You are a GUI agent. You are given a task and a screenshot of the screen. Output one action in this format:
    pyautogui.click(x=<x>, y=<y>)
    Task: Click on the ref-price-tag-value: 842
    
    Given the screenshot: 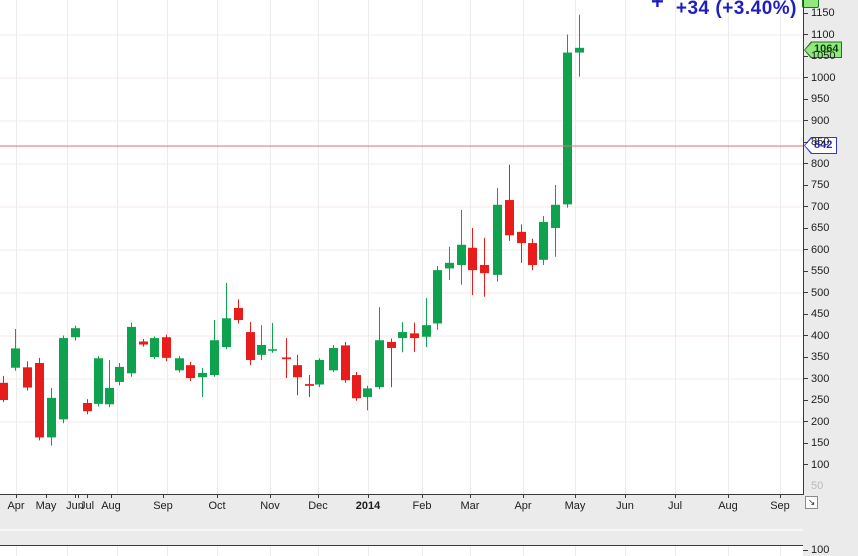 What is the action you would take?
    pyautogui.click(x=823, y=144)
    